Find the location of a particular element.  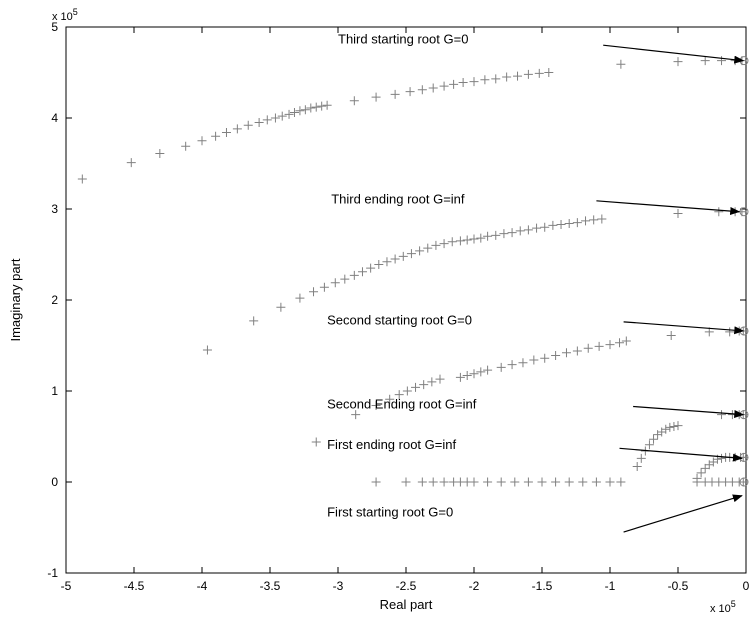

y-multiplier-exp: 5 is located at coordinates (75, 12).